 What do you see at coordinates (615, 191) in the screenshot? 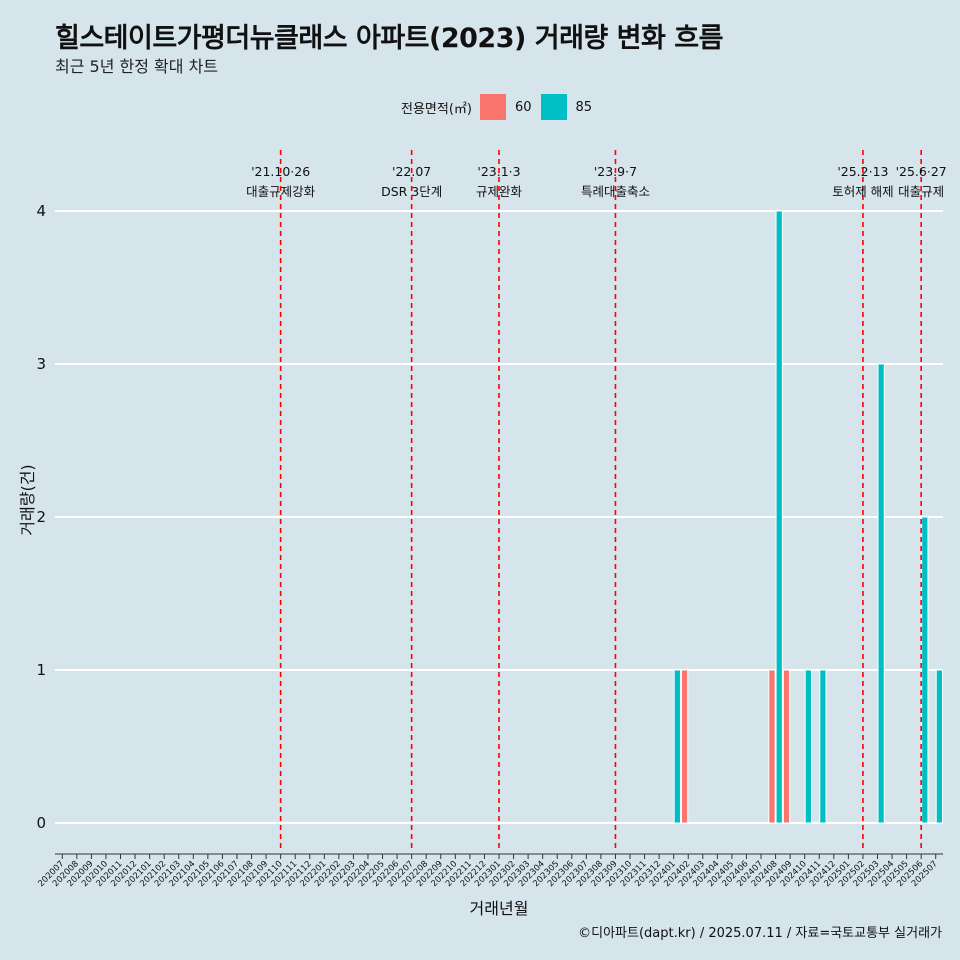
I see `annotation-label-202309: 특례대출축소` at bounding box center [615, 191].